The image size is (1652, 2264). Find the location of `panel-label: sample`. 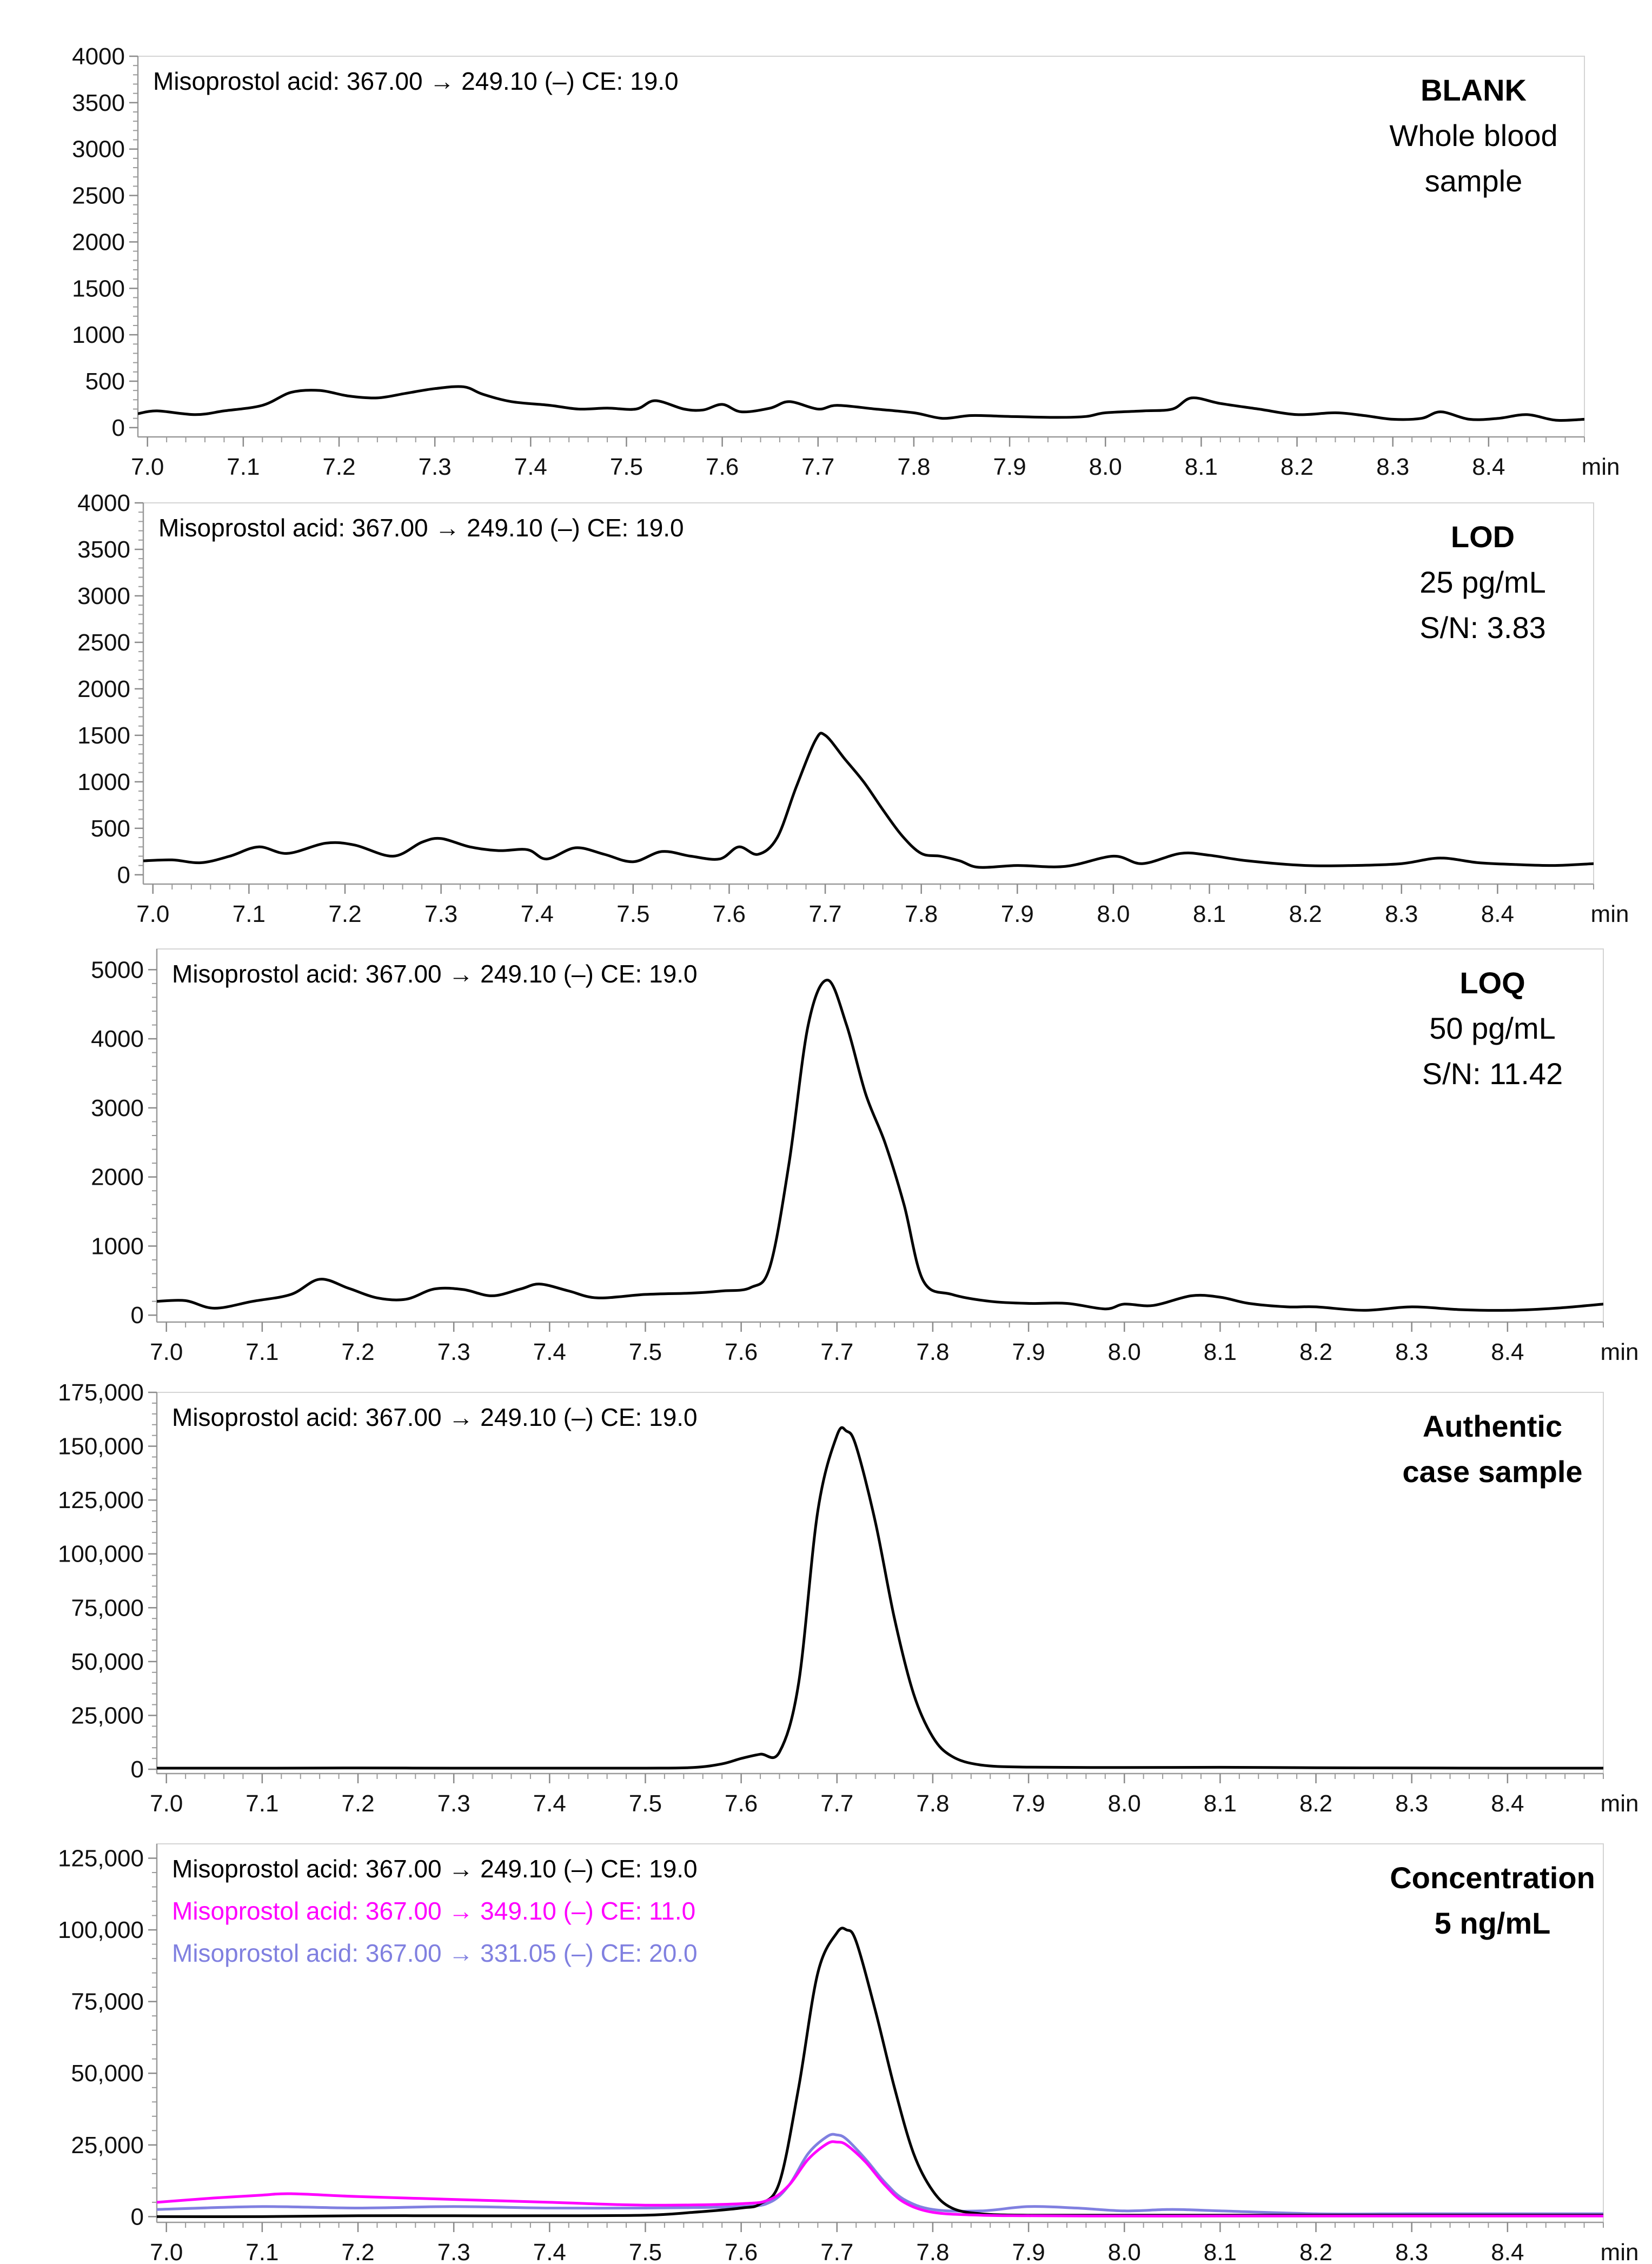

panel-label: sample is located at coordinates (1474, 181).